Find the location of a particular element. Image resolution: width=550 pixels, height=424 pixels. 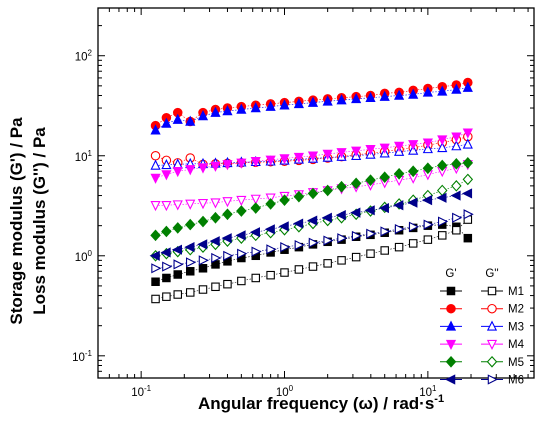

y-tick-label: 10⁰ is located at coordinates (84, 256).